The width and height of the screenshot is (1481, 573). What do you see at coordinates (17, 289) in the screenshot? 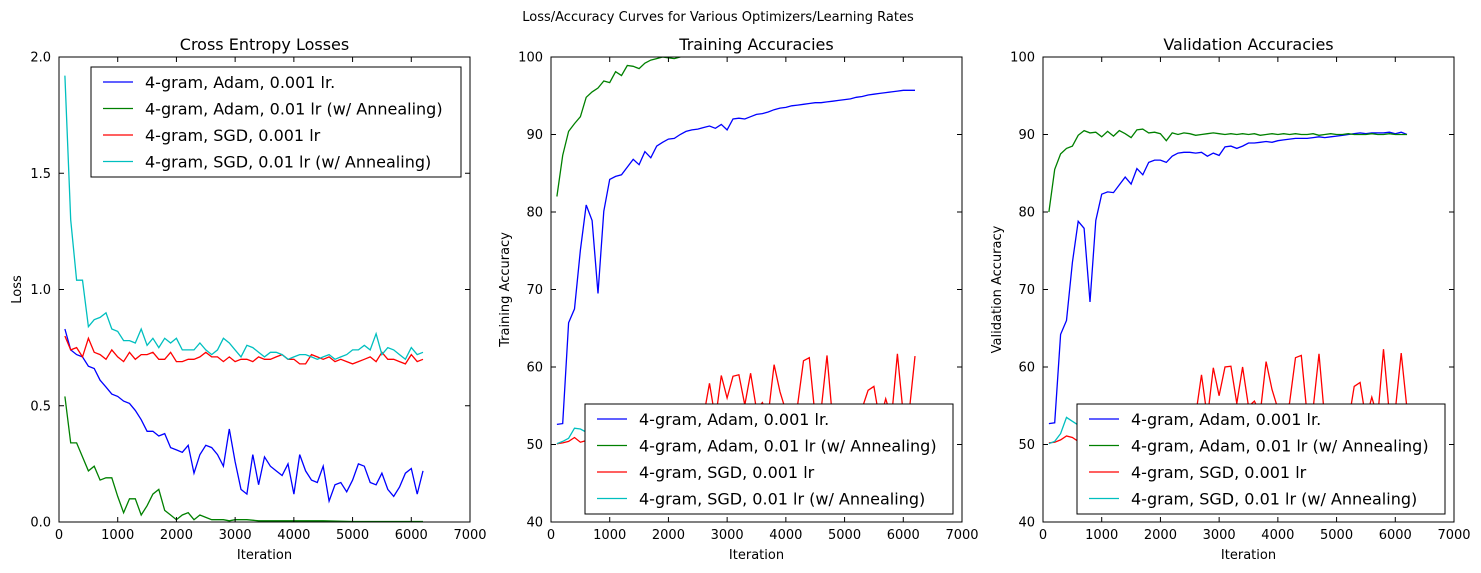
I see `y-axis-label: Loss` at bounding box center [17, 289].